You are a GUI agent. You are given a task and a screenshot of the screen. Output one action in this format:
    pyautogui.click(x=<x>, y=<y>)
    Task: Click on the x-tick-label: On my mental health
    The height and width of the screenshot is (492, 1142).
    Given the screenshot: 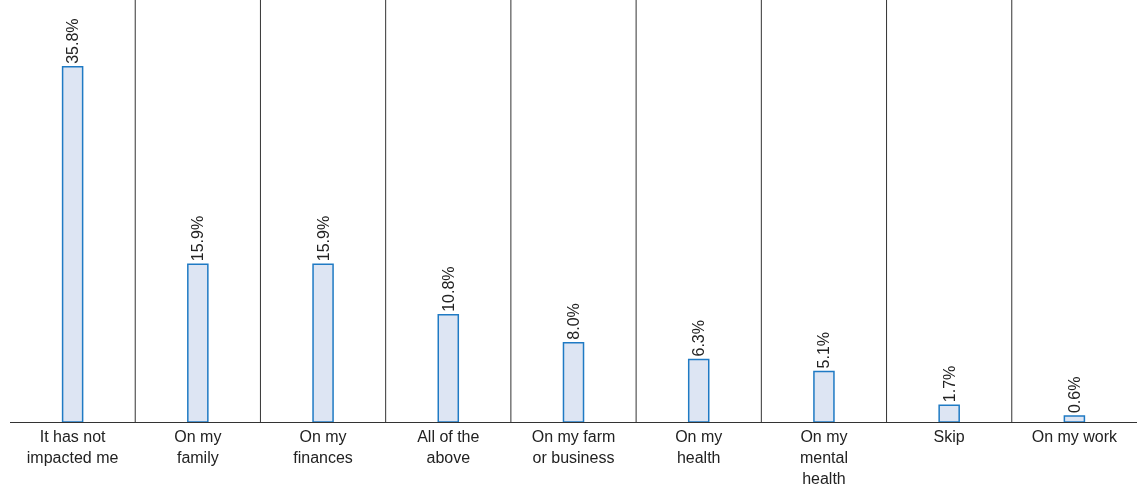 What is the action you would take?
    pyautogui.click(x=823, y=457)
    